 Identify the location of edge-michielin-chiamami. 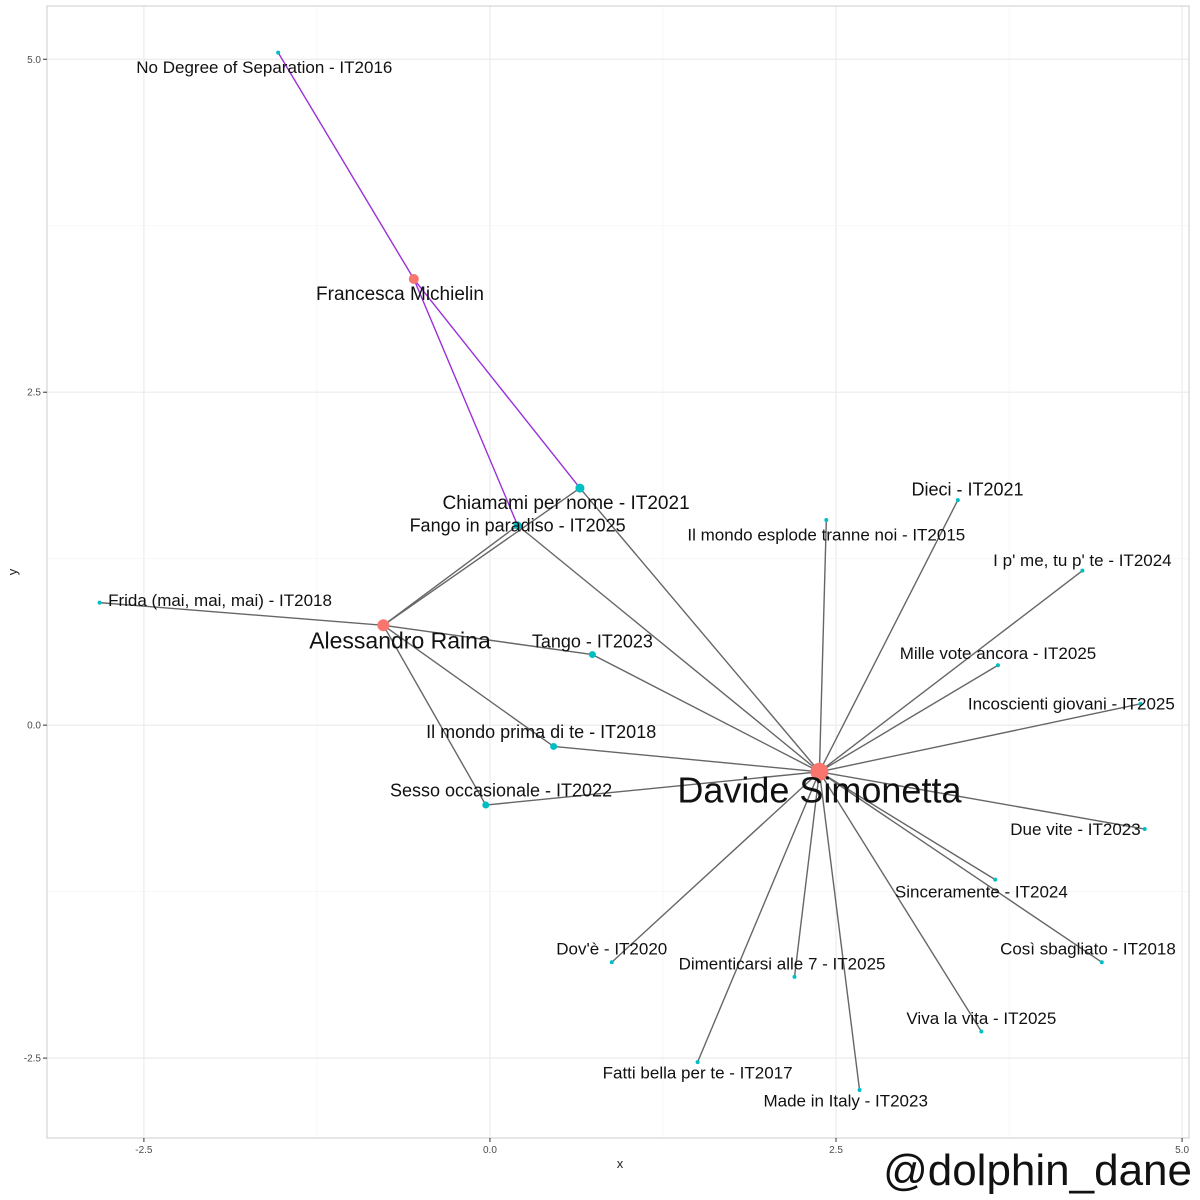
(497, 383).